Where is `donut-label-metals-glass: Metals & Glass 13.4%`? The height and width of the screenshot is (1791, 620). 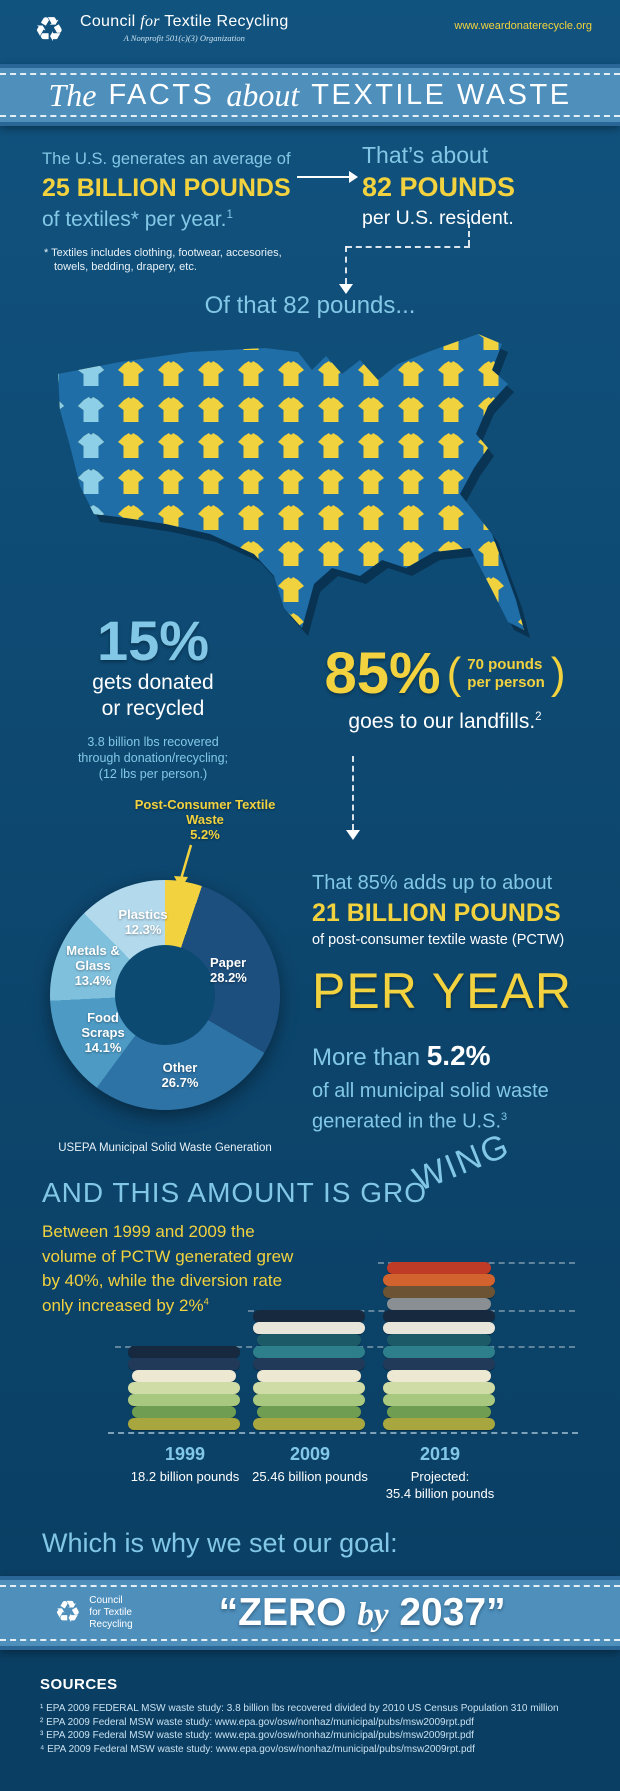
donut-label-metals-glass: Metals & Glass 13.4% is located at coordinates (93, 965).